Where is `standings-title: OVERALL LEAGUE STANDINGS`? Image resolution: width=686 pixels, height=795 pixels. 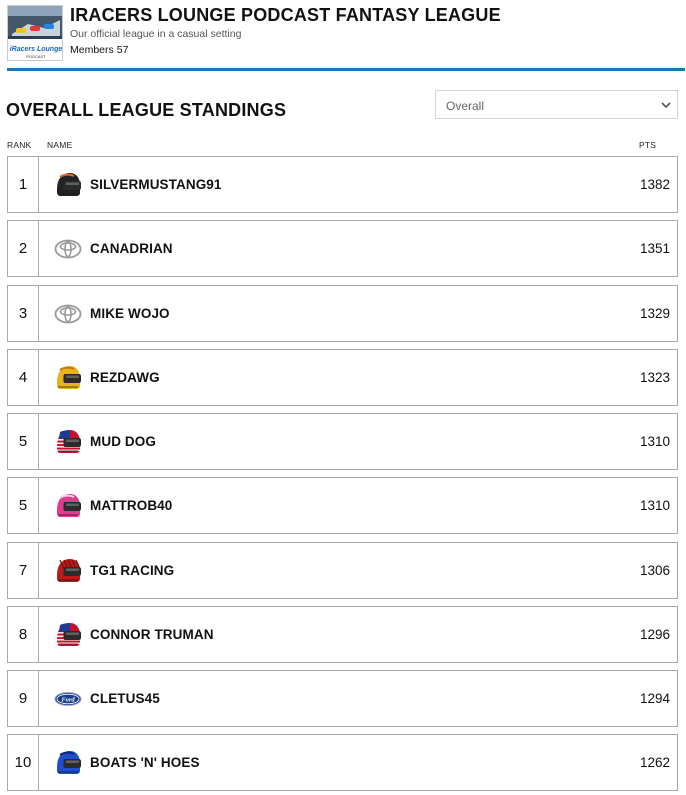 standings-title: OVERALL LEAGUE STANDINGS is located at coordinates (146, 110).